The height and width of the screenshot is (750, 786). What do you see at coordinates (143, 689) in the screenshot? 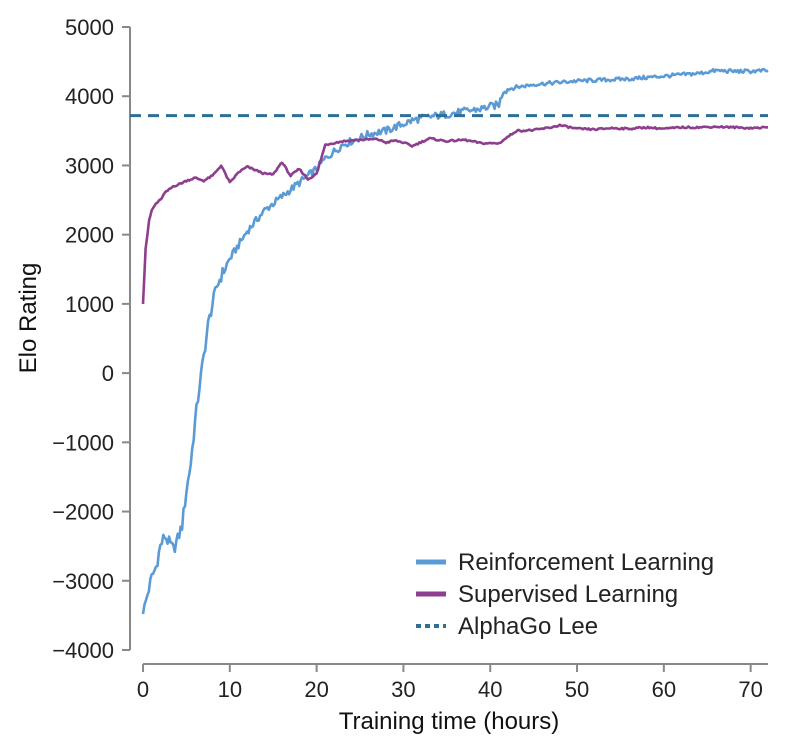
I see `x-tick-label: 0` at bounding box center [143, 689].